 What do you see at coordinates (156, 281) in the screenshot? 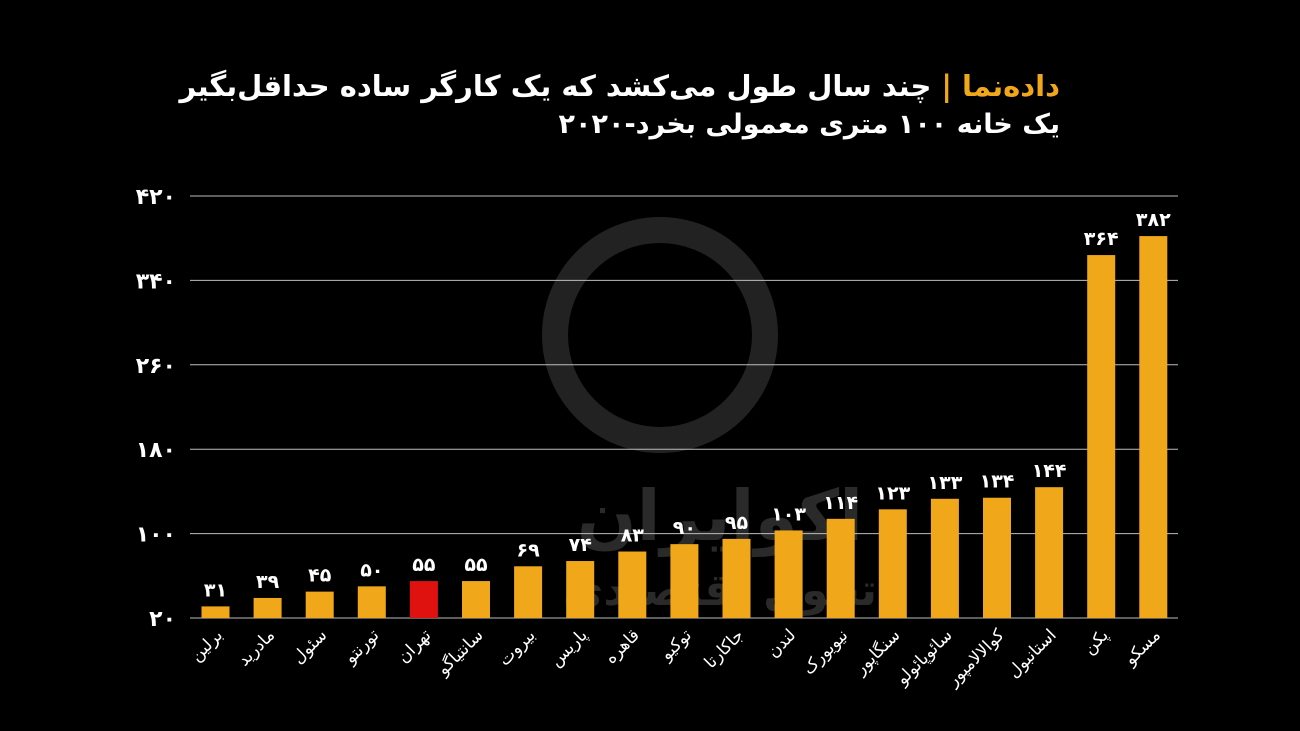
I see `y-tick-label: ۳۴۰` at bounding box center [156, 281].